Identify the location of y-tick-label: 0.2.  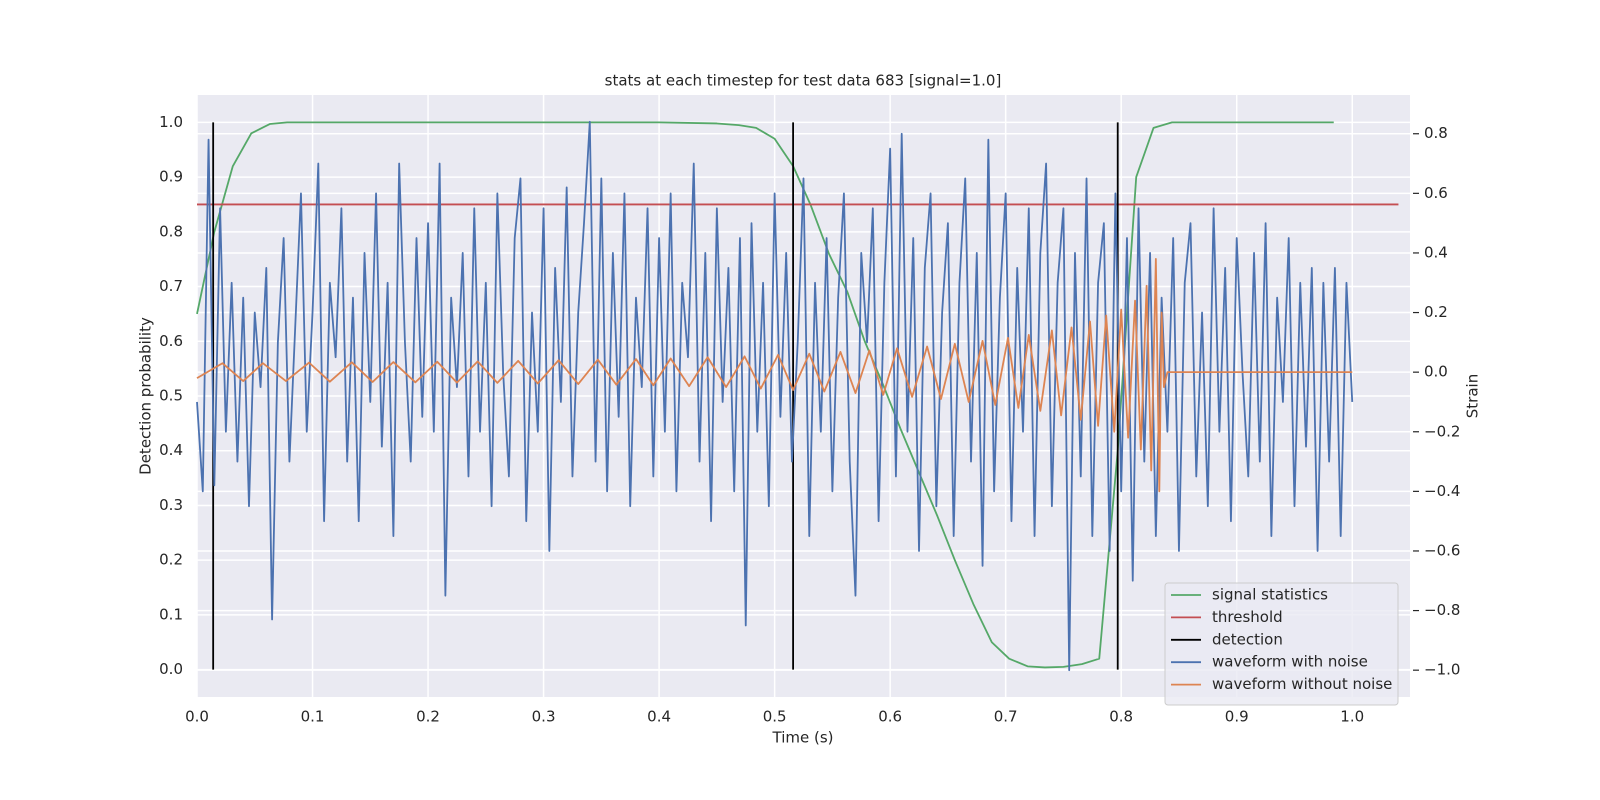
(171, 560).